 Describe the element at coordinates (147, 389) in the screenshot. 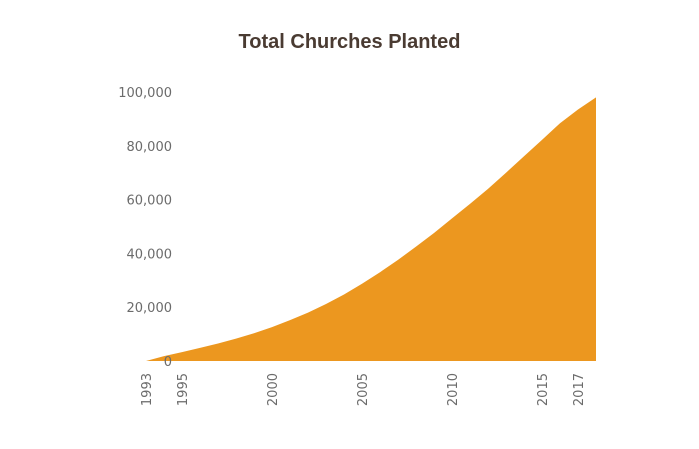

I see `x-tick-label: 1993` at that location.